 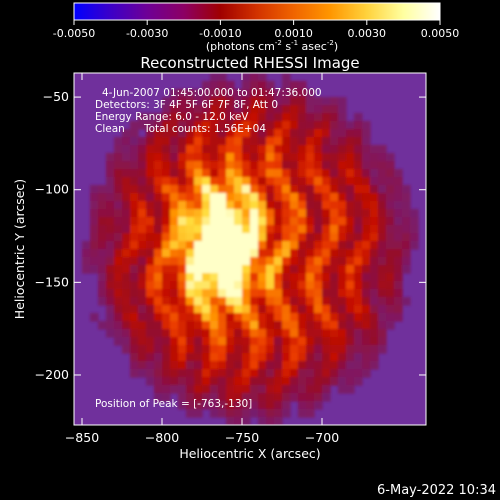 I want to click on y-tick-label: −50, so click(x=56, y=96).